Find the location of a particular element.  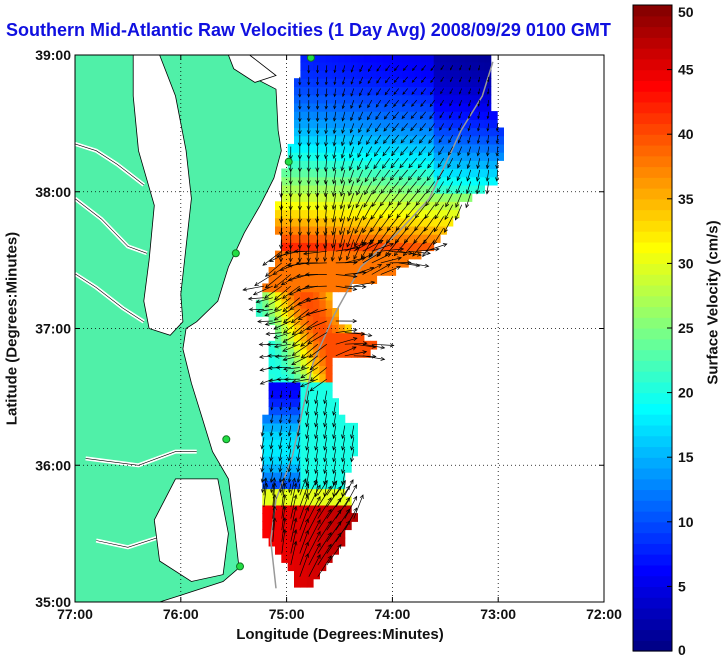

x-axis-label: Longitude (Degrees:Minutes) is located at coordinates (340, 634).